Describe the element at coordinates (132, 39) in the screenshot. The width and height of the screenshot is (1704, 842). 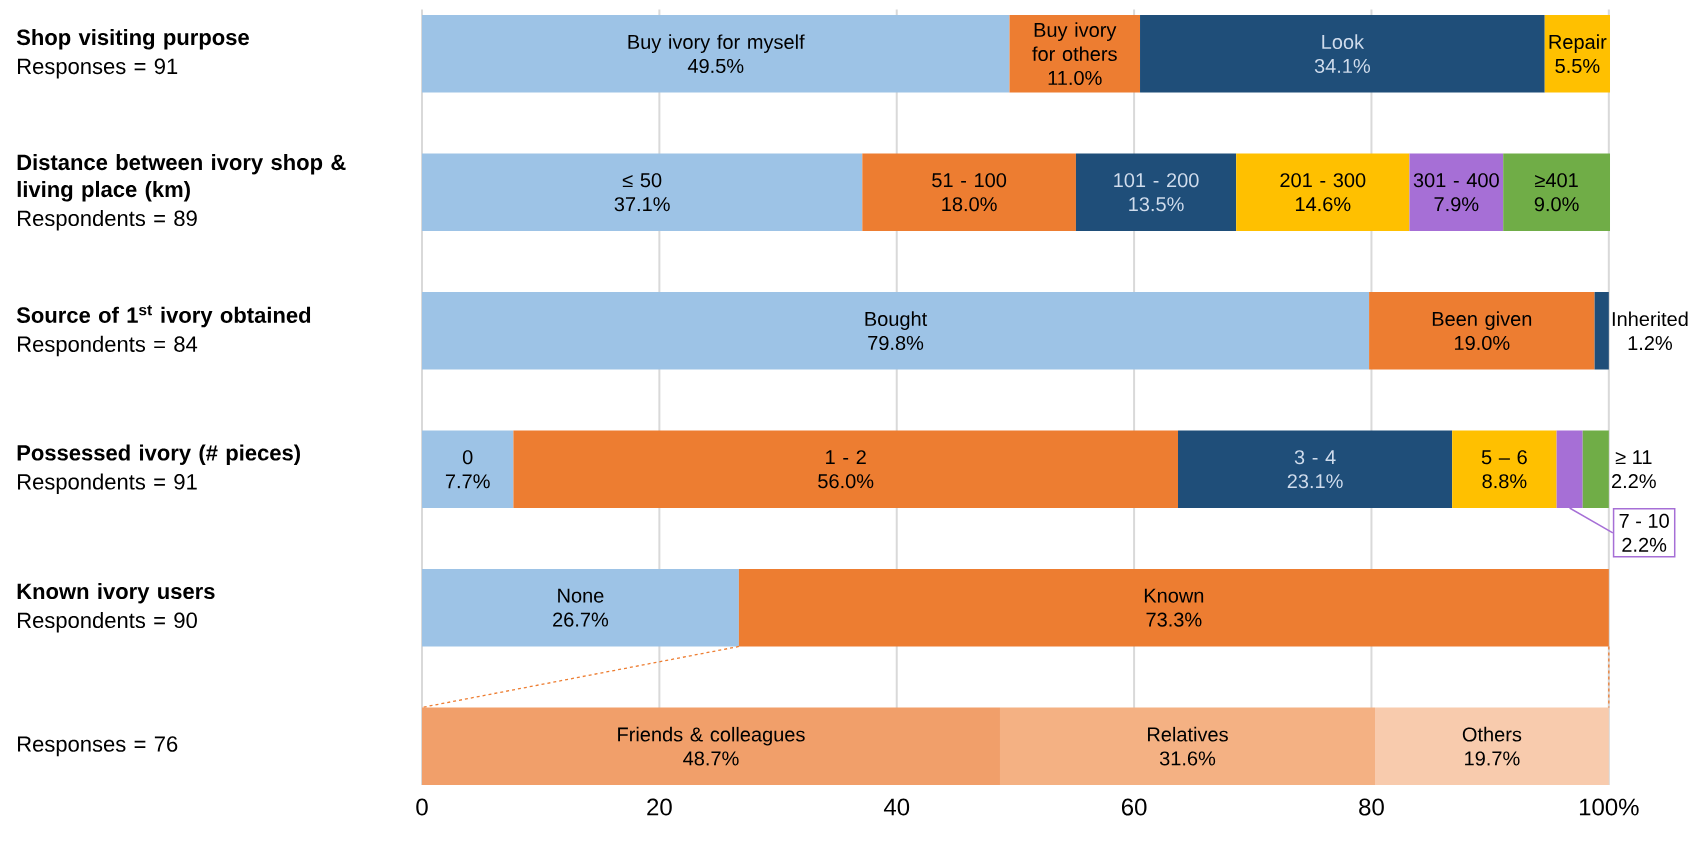
I see `y-tick-label: Shop visiting purpose` at that location.